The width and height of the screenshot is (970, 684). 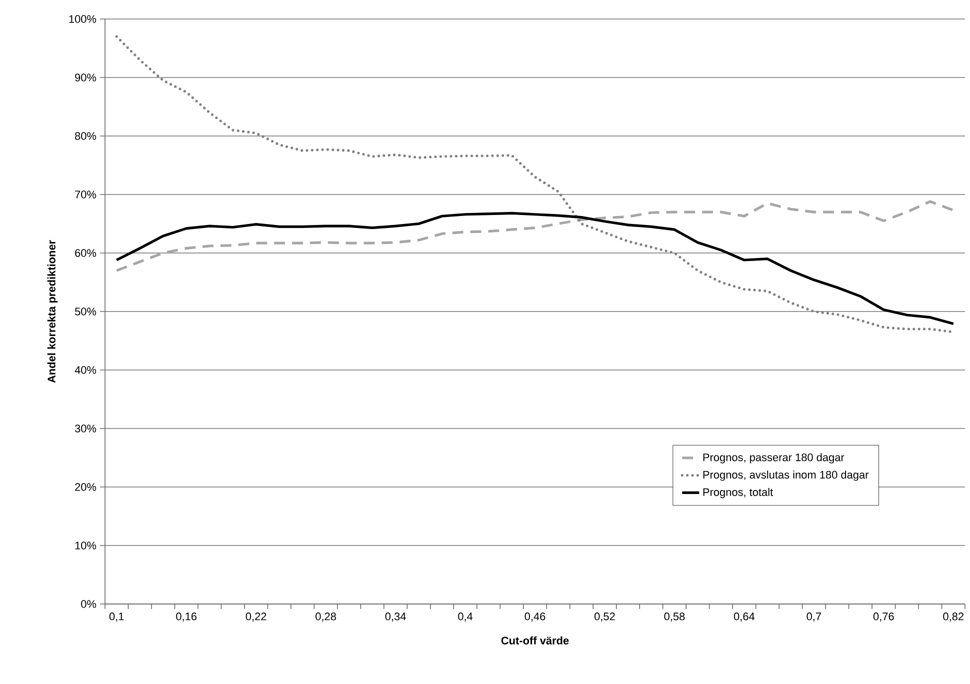 What do you see at coordinates (85, 428) in the screenshot?
I see `y-tick-label: 30%` at bounding box center [85, 428].